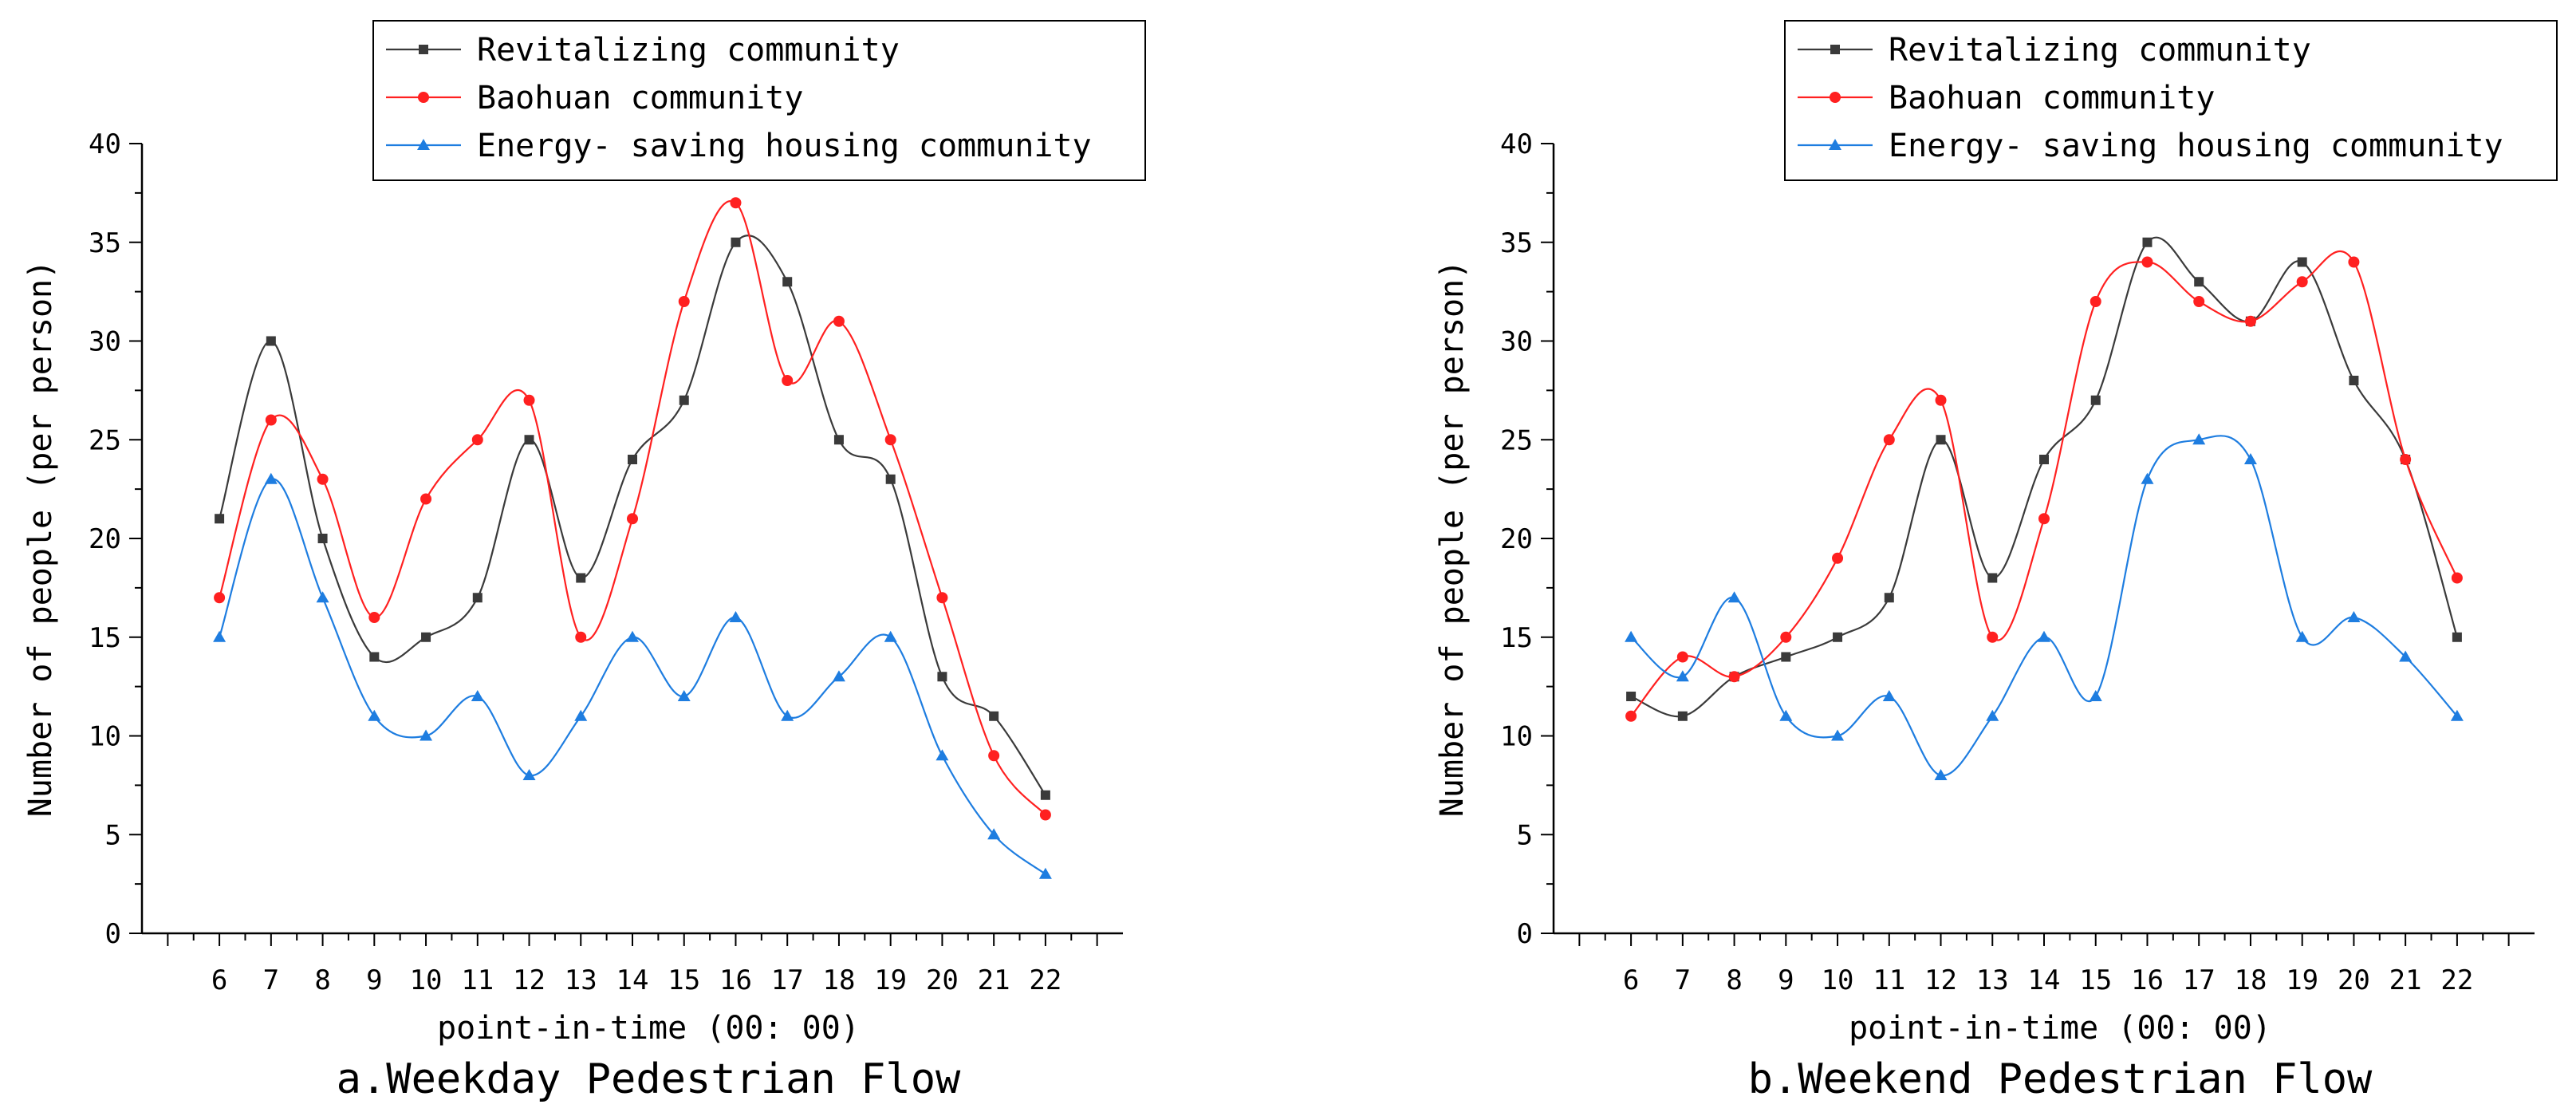  What do you see at coordinates (113, 835) in the screenshot?
I see `y-tick-label: 5` at bounding box center [113, 835].